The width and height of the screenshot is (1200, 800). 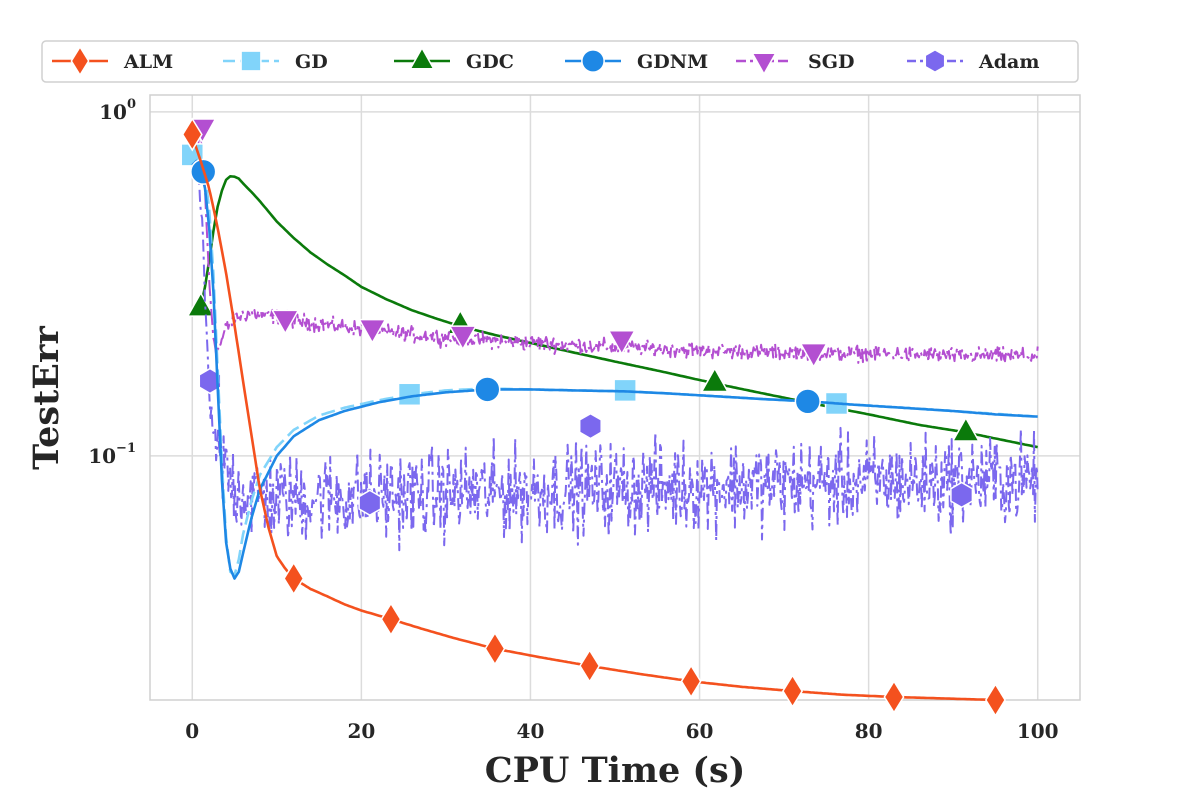 I want to click on x-tick-label: 40, so click(x=531, y=731).